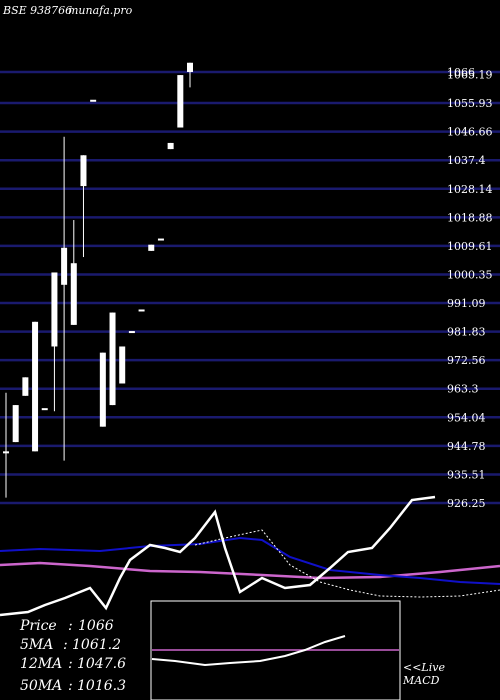 Image resolution: width=500 pixels, height=700 pixels. I want to click on y-tick-label-7: 1009.61, so click(470, 246).